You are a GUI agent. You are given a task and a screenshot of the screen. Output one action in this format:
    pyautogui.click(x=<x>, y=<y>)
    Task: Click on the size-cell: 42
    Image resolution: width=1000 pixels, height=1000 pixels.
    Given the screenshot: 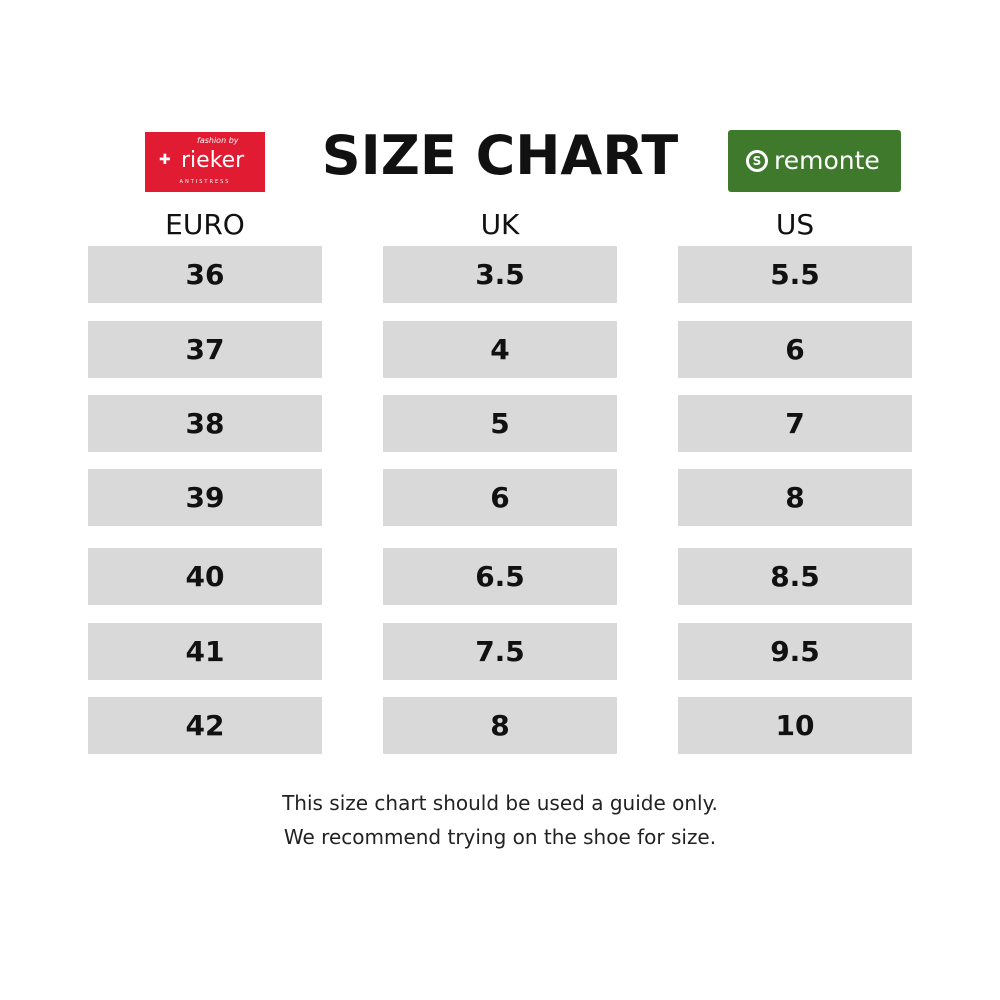 What is the action you would take?
    pyautogui.click(x=205, y=725)
    